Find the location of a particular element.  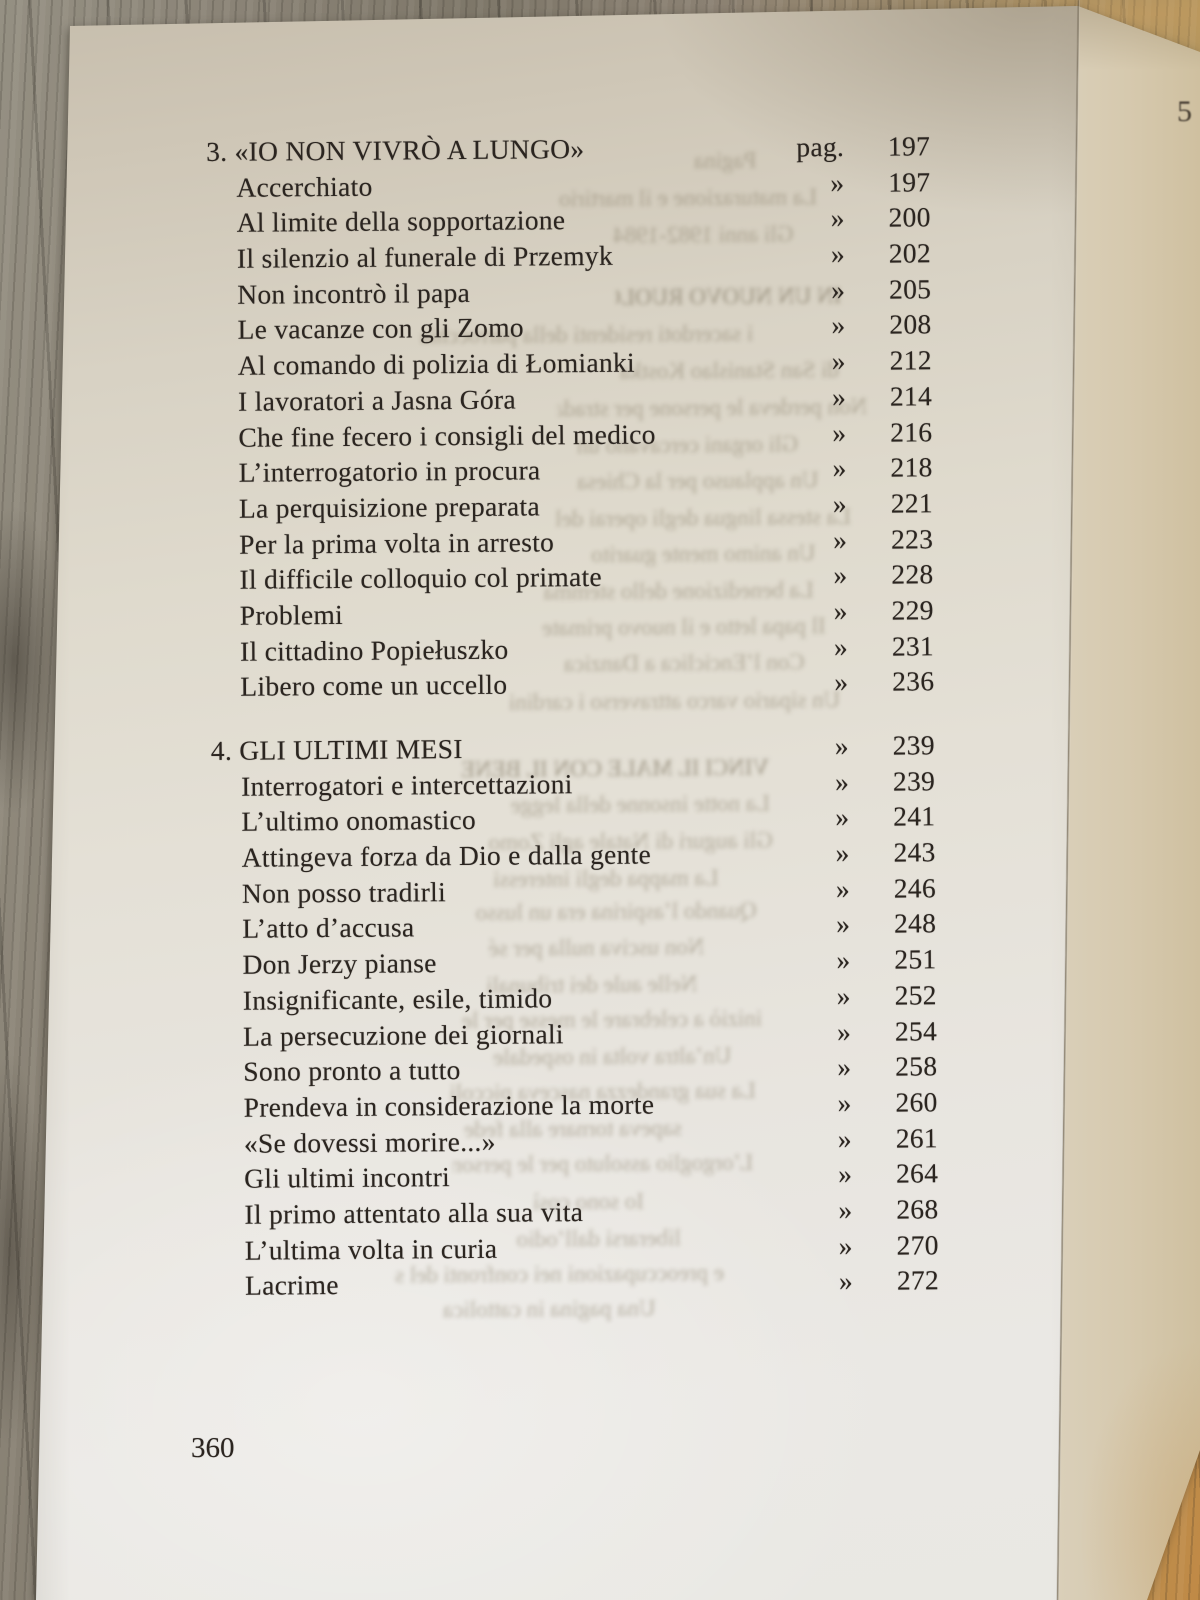

toc-row: Le vacanze con gli Zomo » 208 is located at coordinates (569, 327).